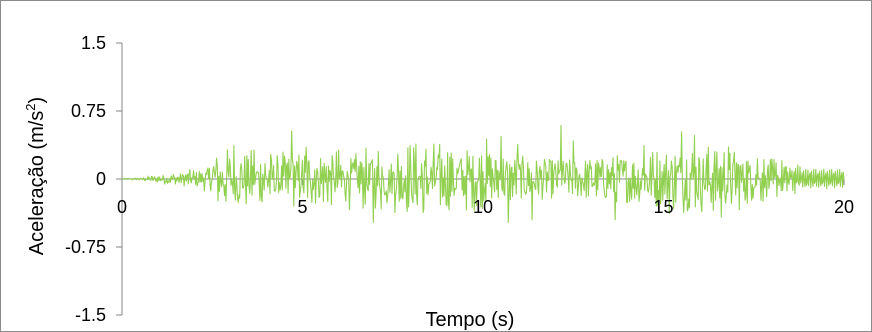 This screenshot has width=872, height=332. What do you see at coordinates (470, 320) in the screenshot?
I see `x-axis-title: Tempo (s)` at bounding box center [470, 320].